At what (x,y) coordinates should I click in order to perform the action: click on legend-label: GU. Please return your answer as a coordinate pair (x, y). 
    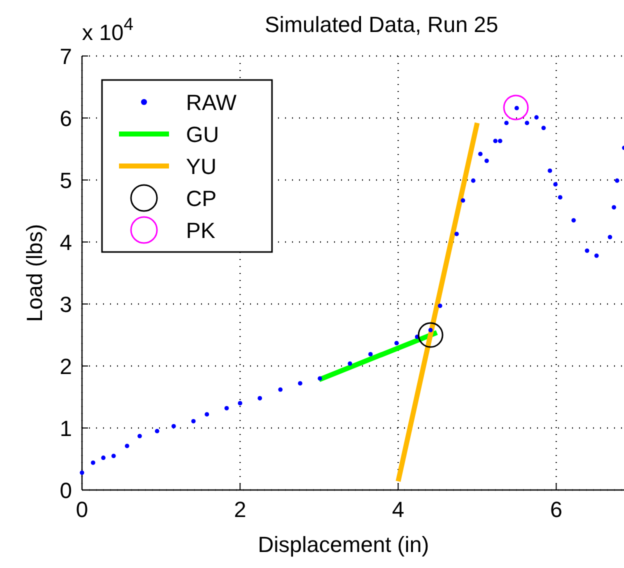
    Looking at the image, I should click on (202, 134).